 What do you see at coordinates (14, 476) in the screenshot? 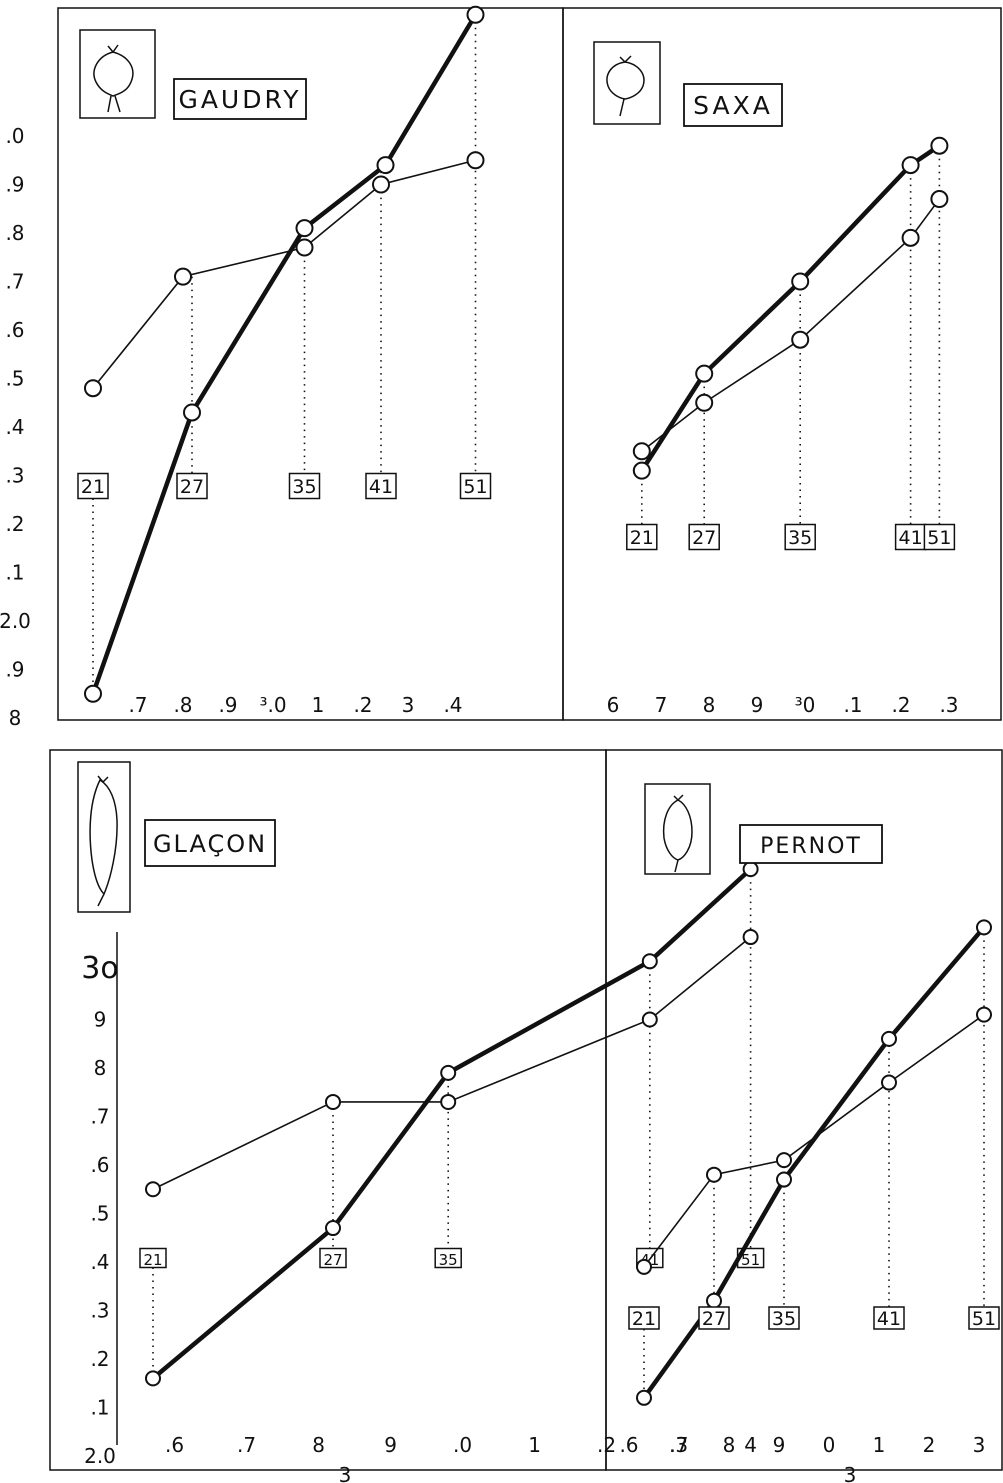
I see `y-tick-label: .3` at bounding box center [14, 476].